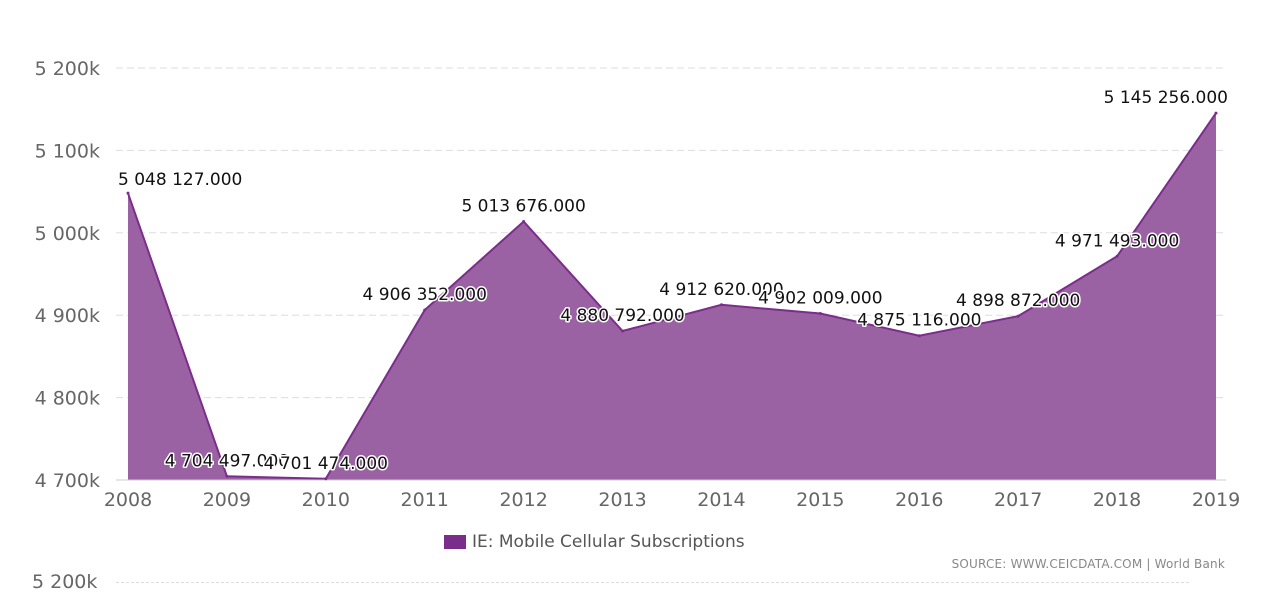 The width and height of the screenshot is (1275, 603). What do you see at coordinates (1216, 500) in the screenshot?
I see `x-tick-label: 2019` at bounding box center [1216, 500].